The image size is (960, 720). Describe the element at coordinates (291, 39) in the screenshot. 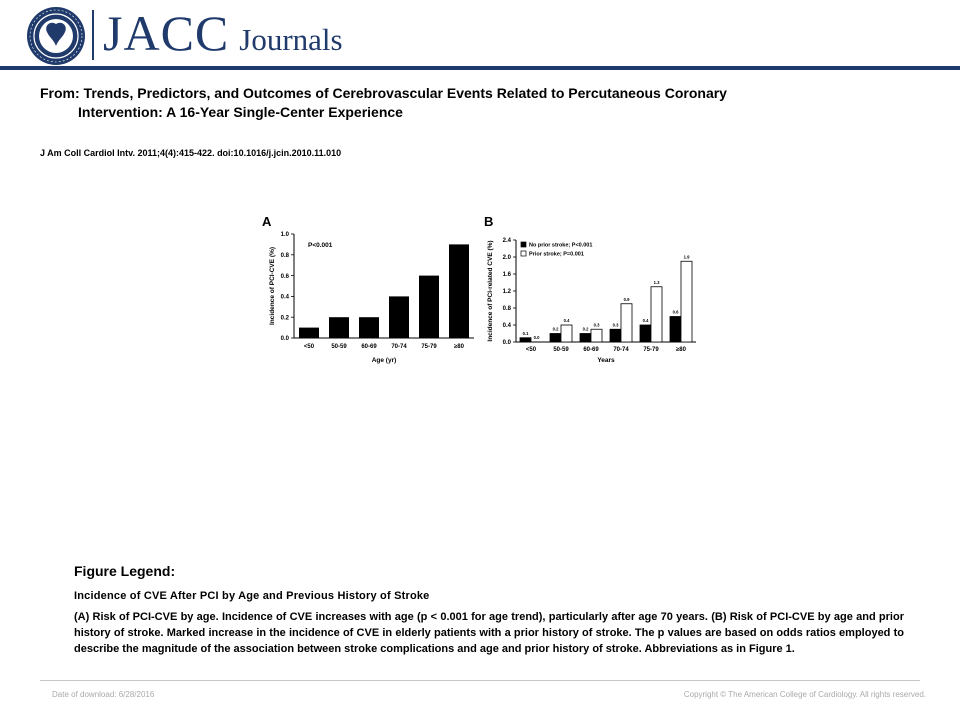

I see `logo-subtext: Journals` at that location.